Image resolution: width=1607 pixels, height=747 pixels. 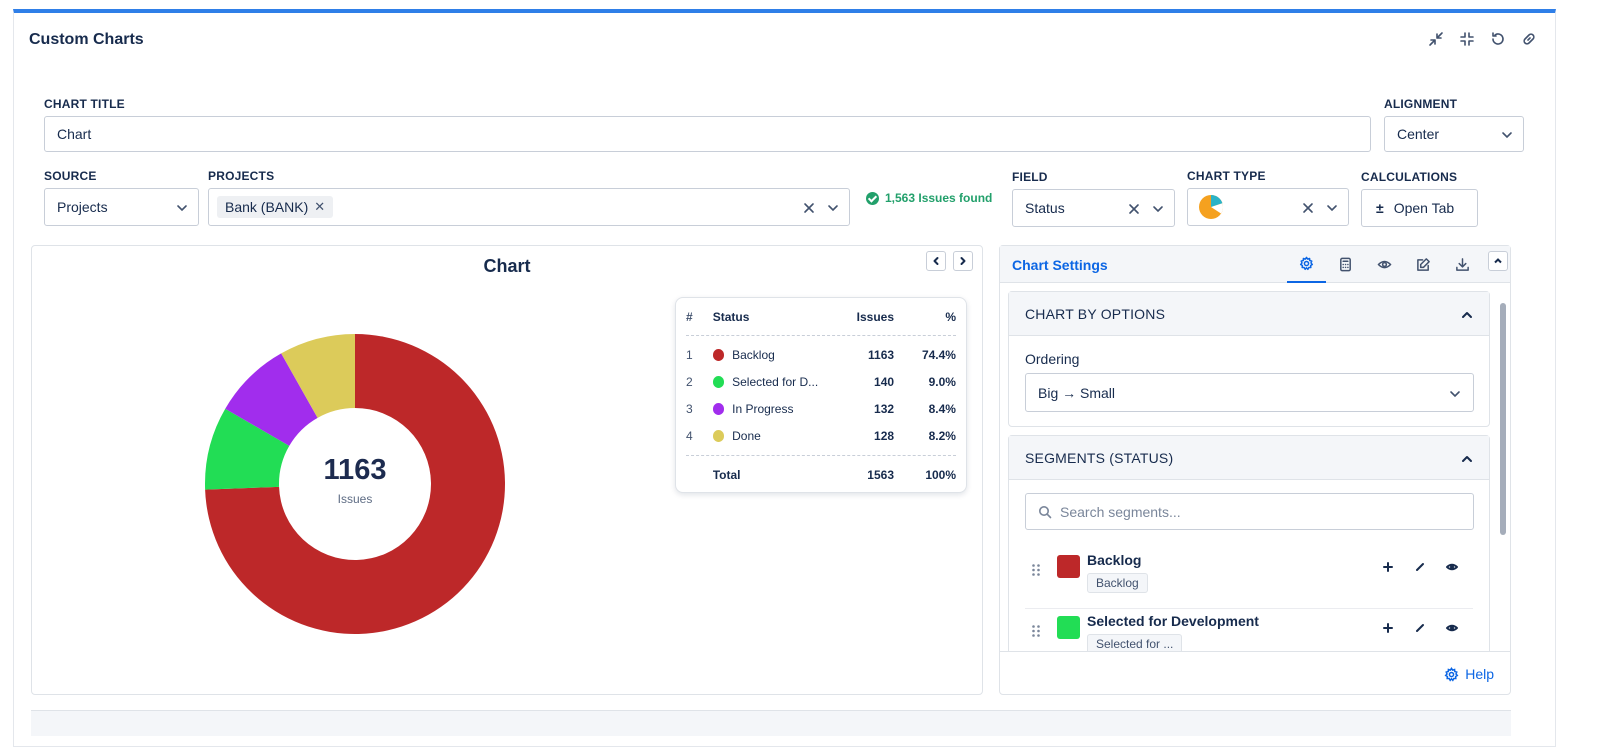 What do you see at coordinates (881, 355) in the screenshot?
I see `legend-row-issues: 1163` at bounding box center [881, 355].